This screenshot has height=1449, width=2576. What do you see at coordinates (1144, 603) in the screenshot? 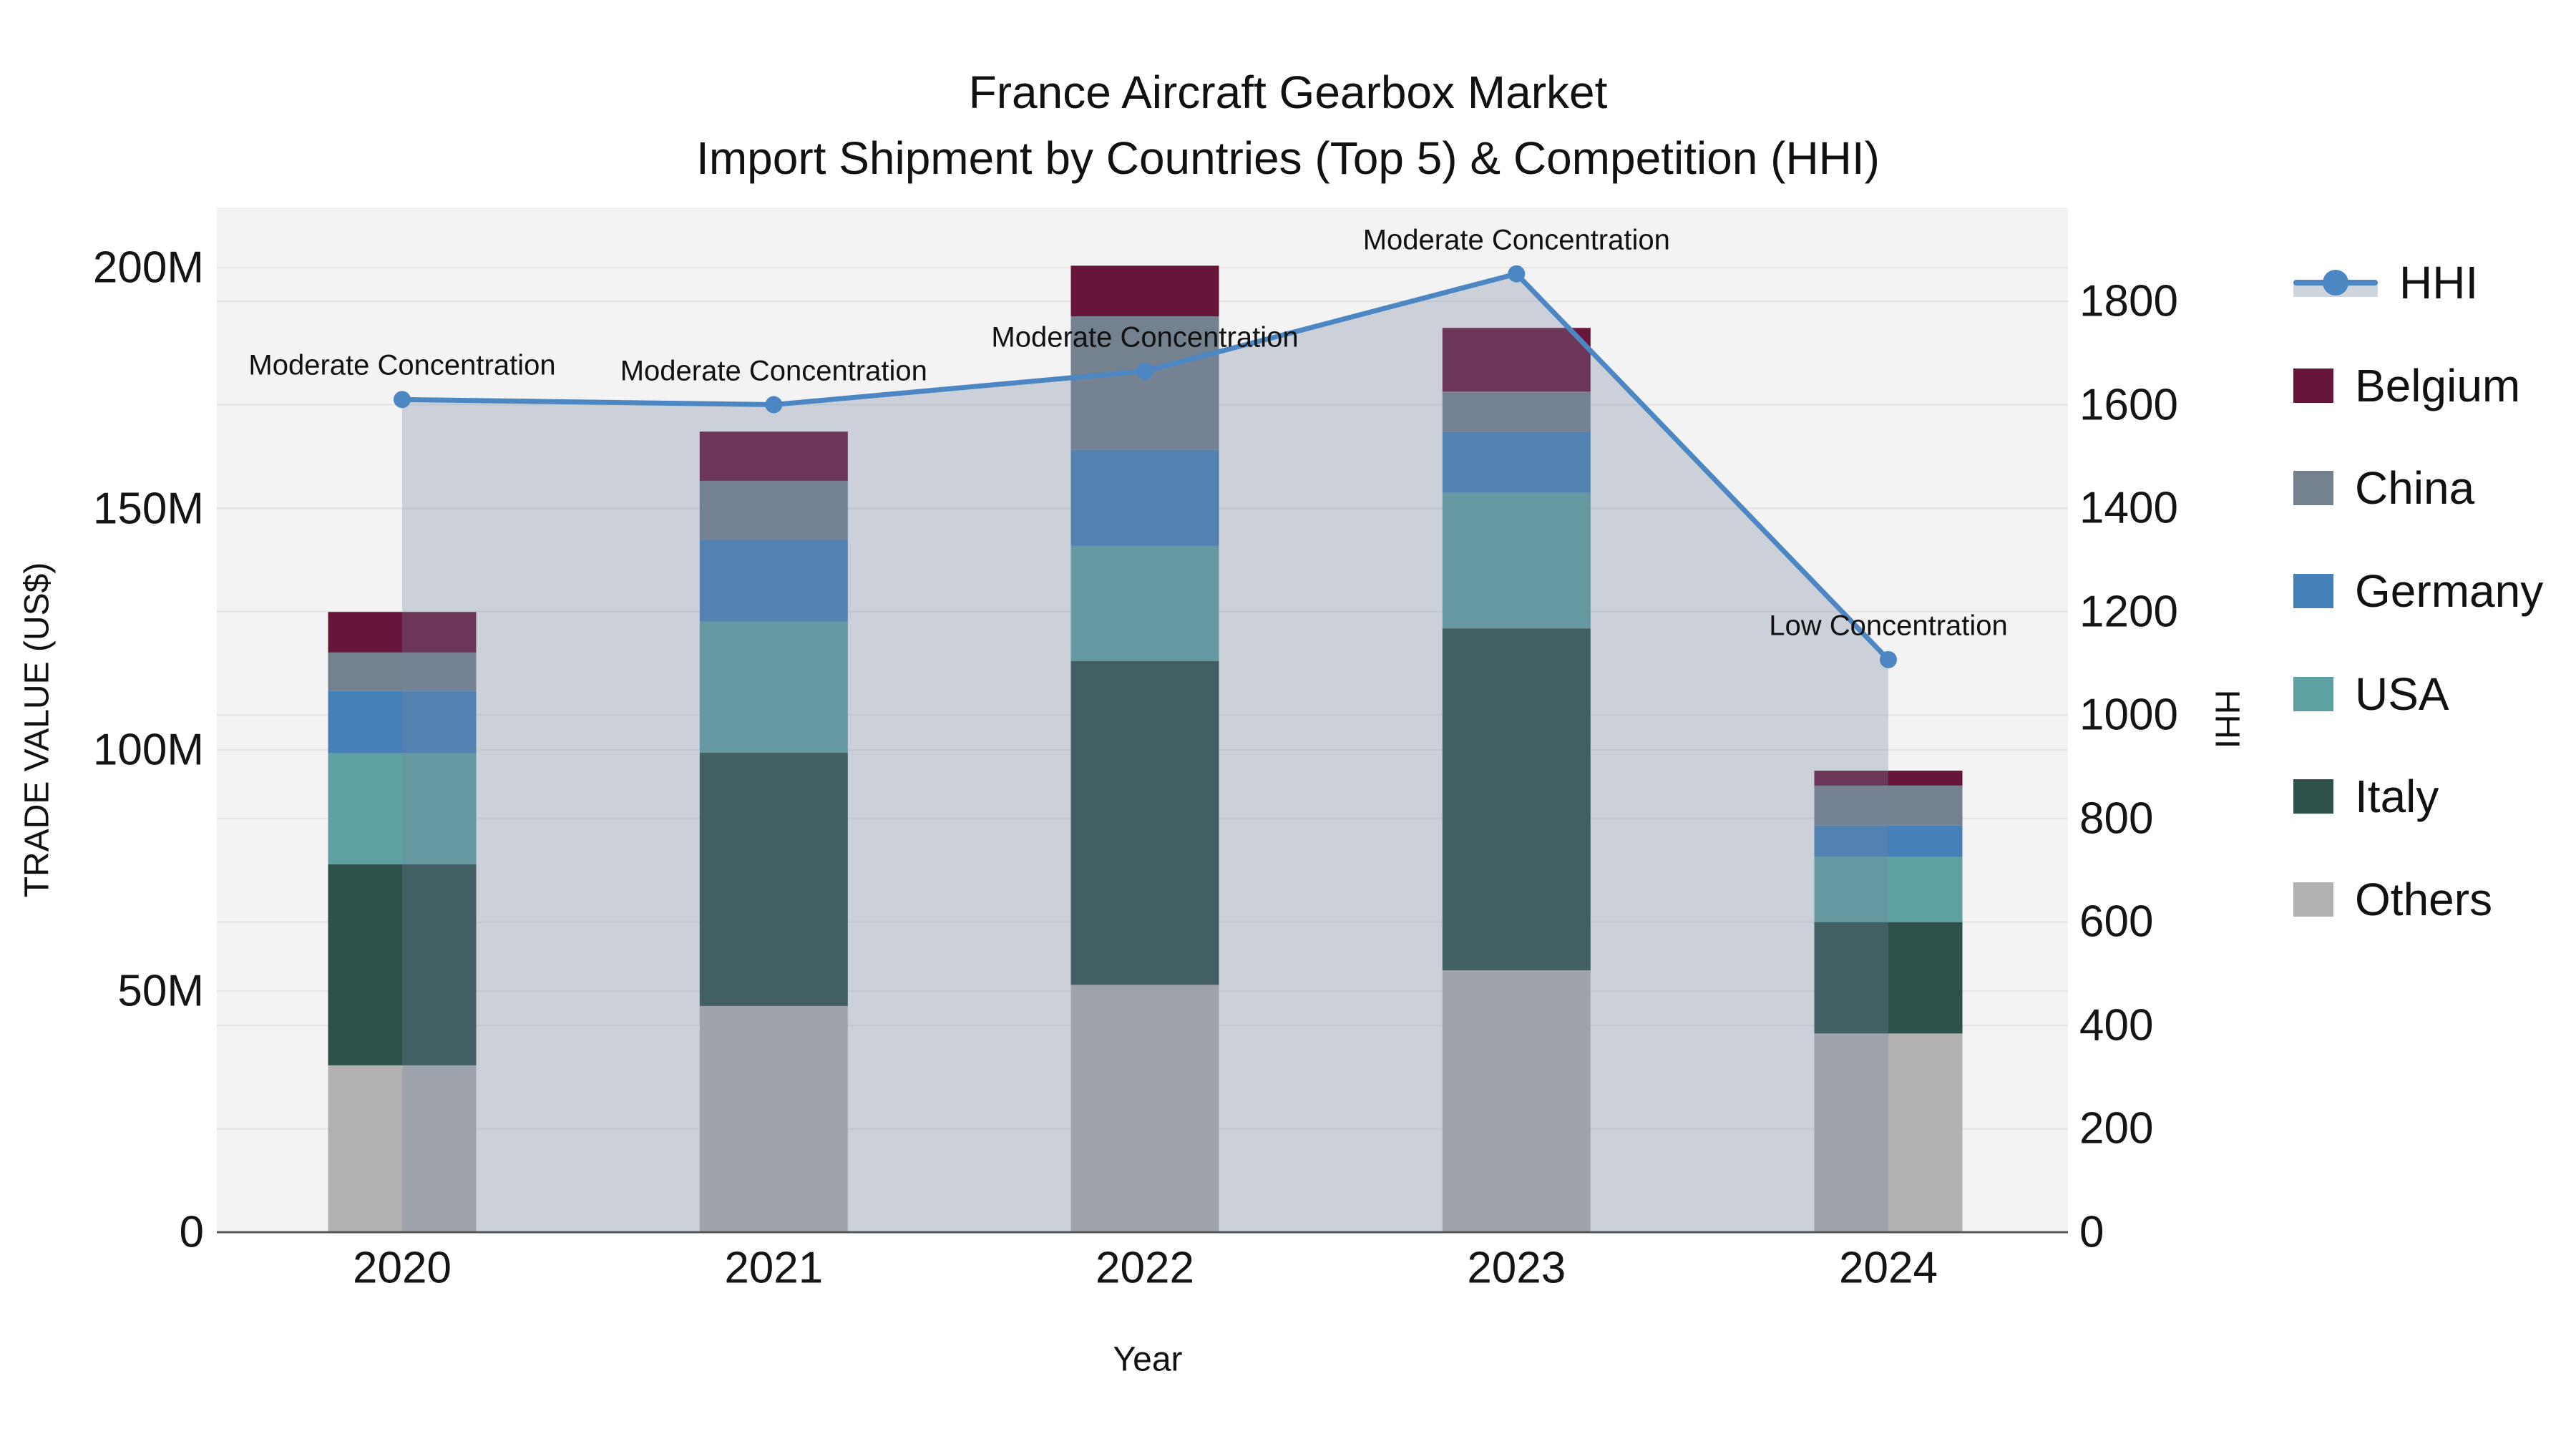
I see `bar-segment-usa-2022` at bounding box center [1144, 603].